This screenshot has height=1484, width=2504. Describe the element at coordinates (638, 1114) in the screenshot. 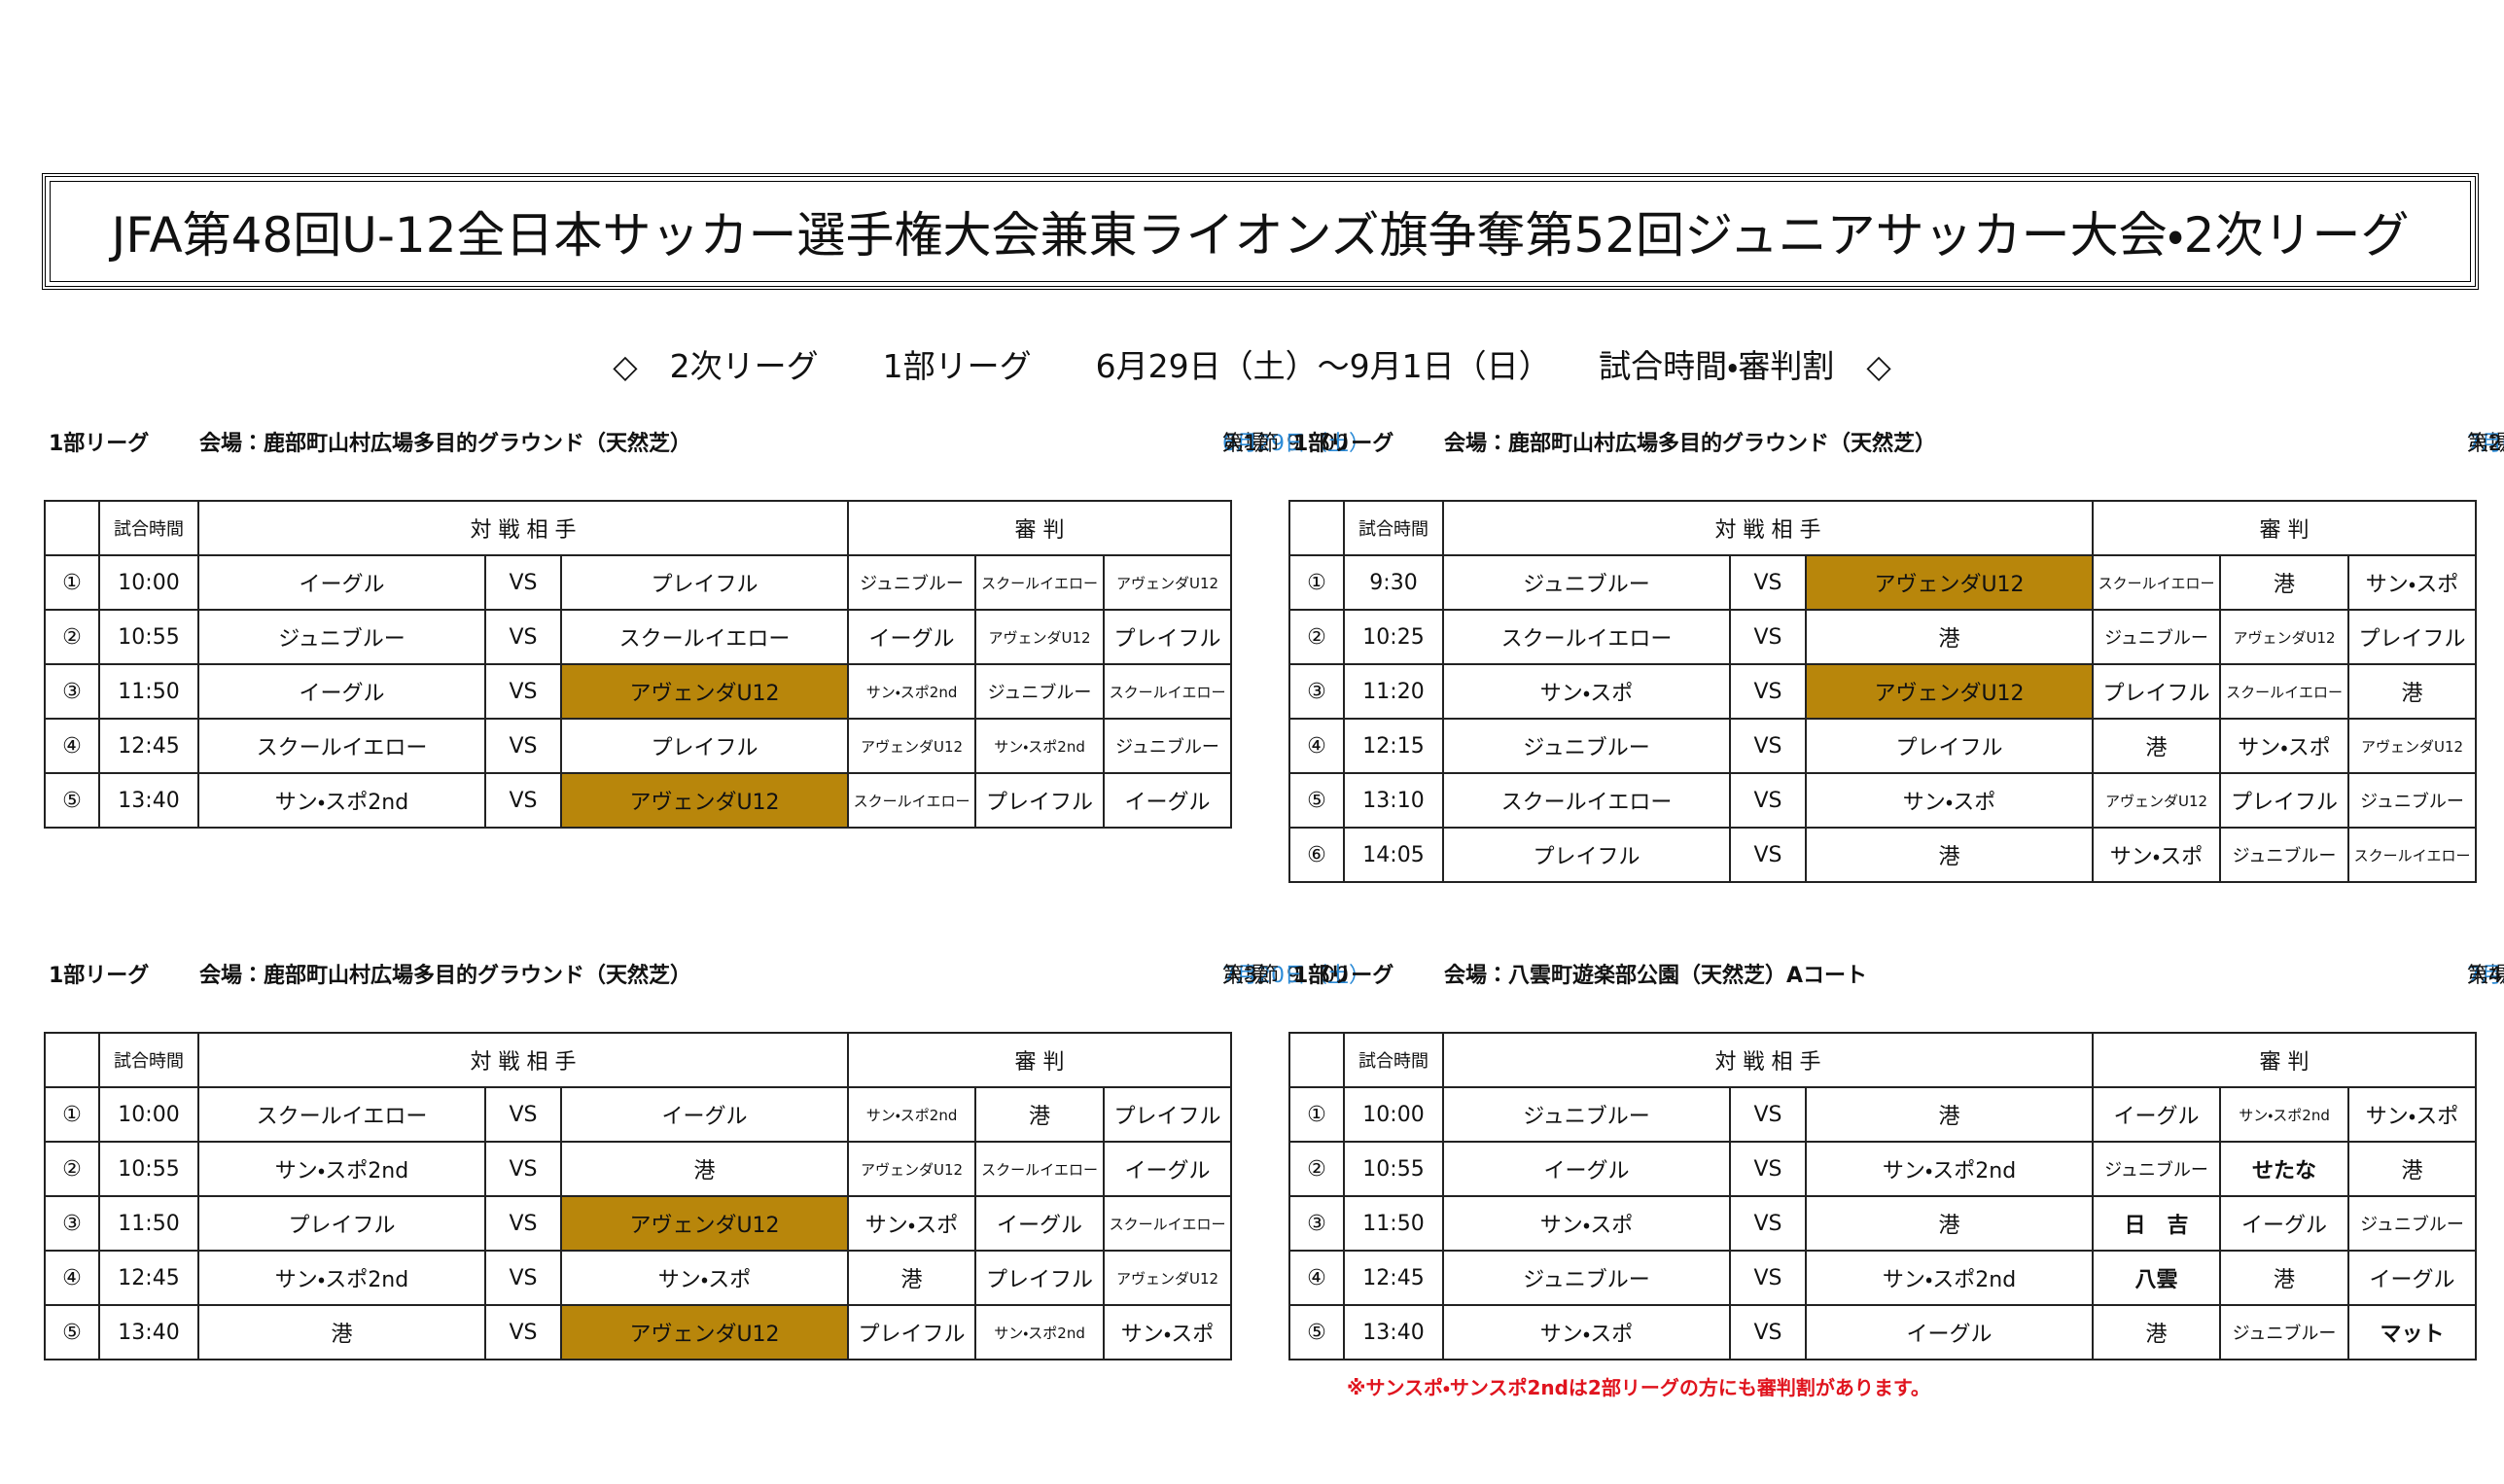

I see `match-row: ① 10:00 スクールイエロー VS イーグル サン・スポ2nd 港プレイフル` at that location.